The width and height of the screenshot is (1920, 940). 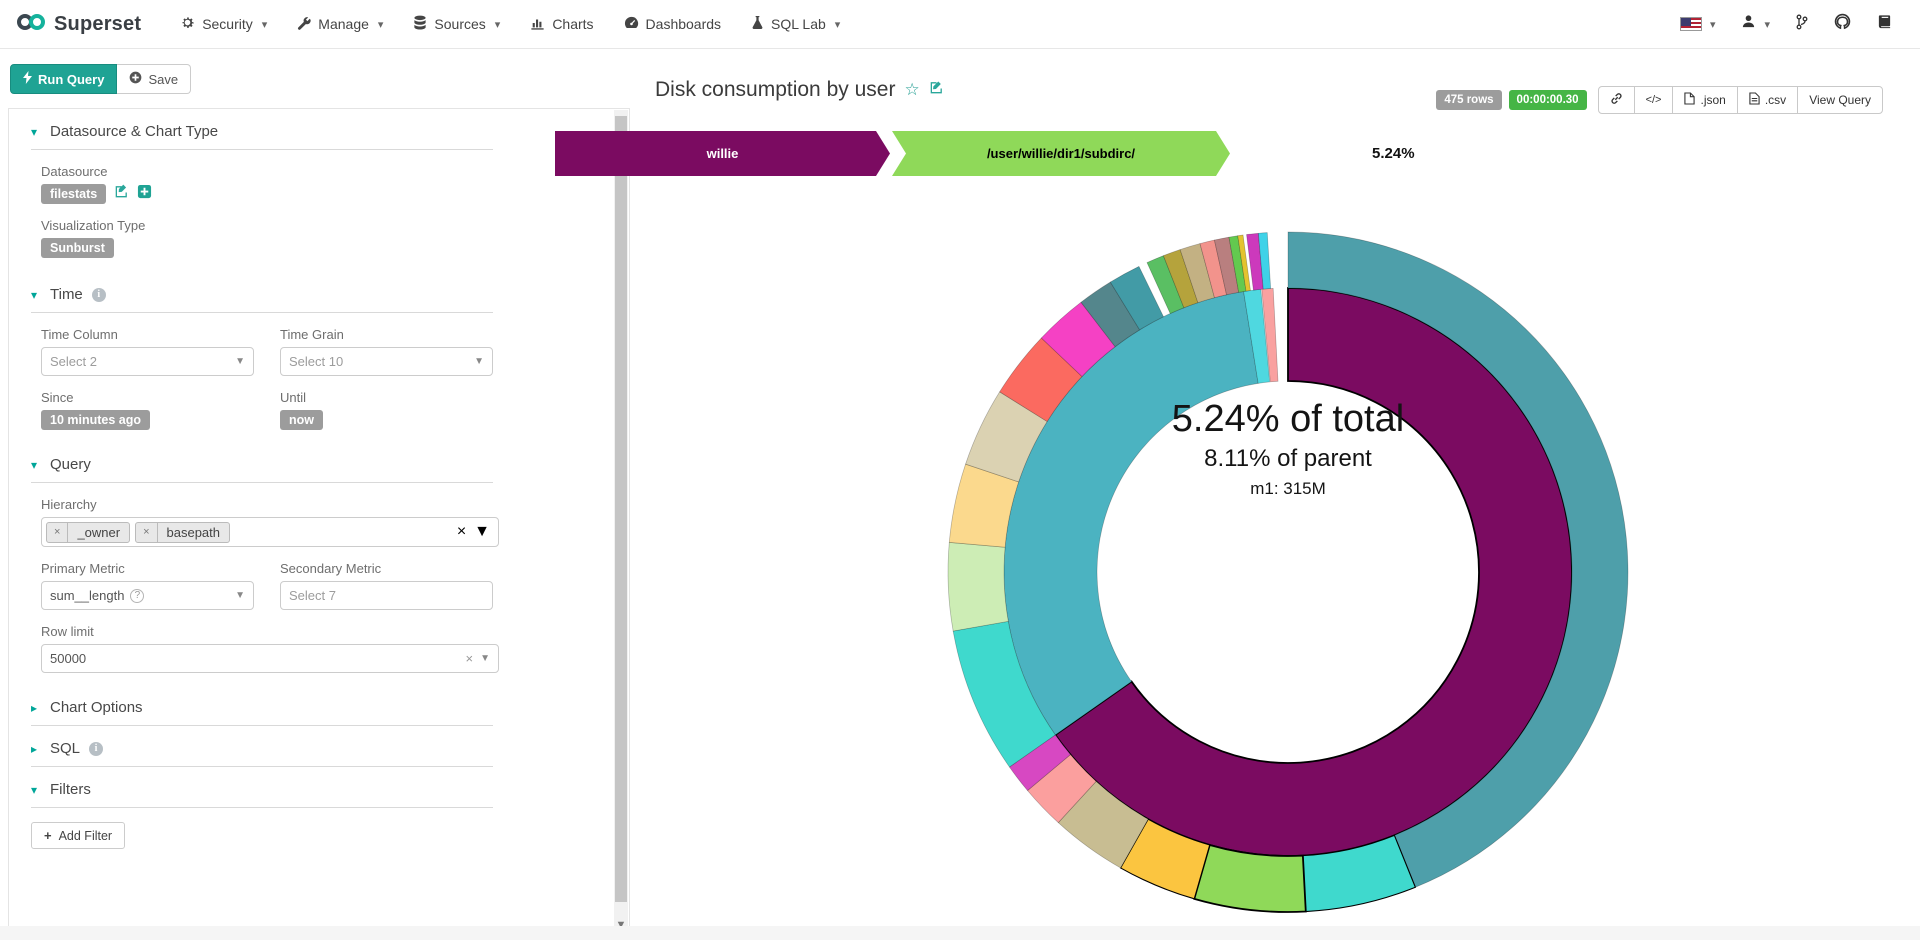 I want to click on section-title: Time, so click(x=66, y=294).